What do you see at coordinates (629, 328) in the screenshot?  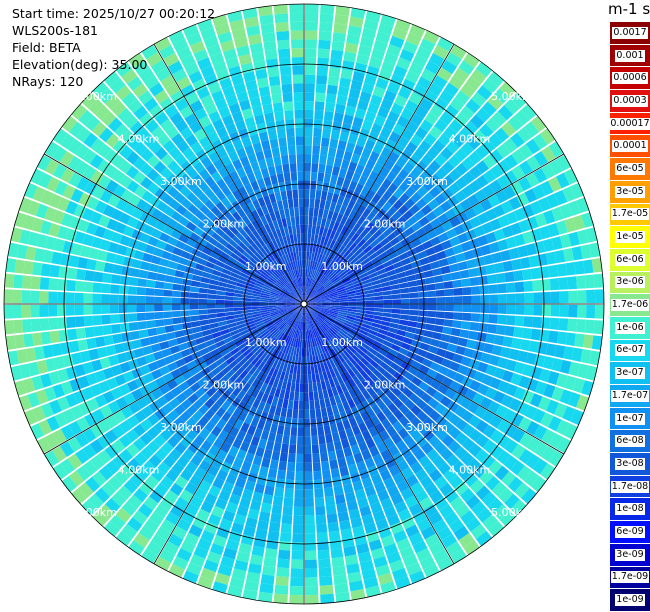 I see `colorbar-tick-label: 1e-06` at bounding box center [629, 328].